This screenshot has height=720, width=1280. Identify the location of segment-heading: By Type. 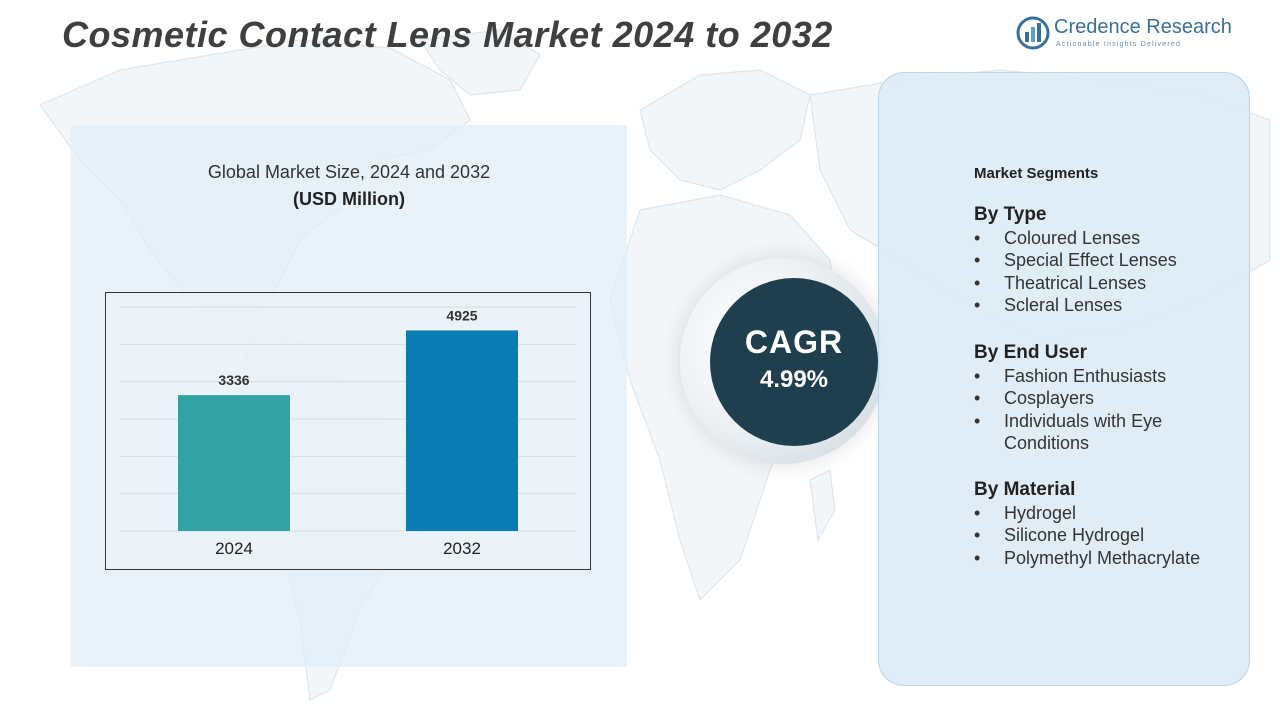
(1010, 214).